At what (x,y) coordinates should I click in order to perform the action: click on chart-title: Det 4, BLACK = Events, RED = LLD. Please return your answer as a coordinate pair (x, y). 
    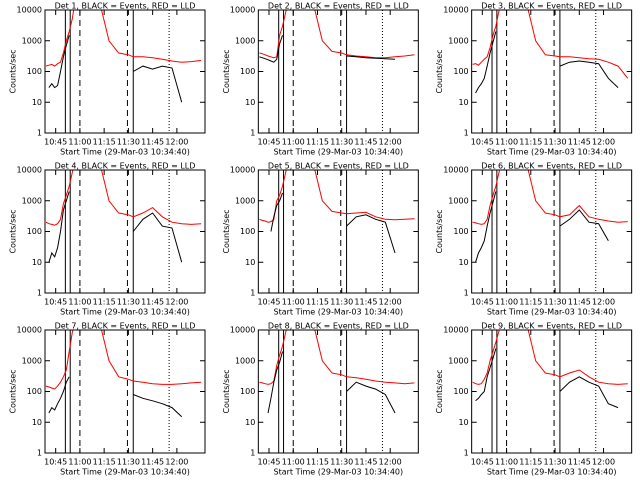
    Looking at the image, I should click on (125, 166).